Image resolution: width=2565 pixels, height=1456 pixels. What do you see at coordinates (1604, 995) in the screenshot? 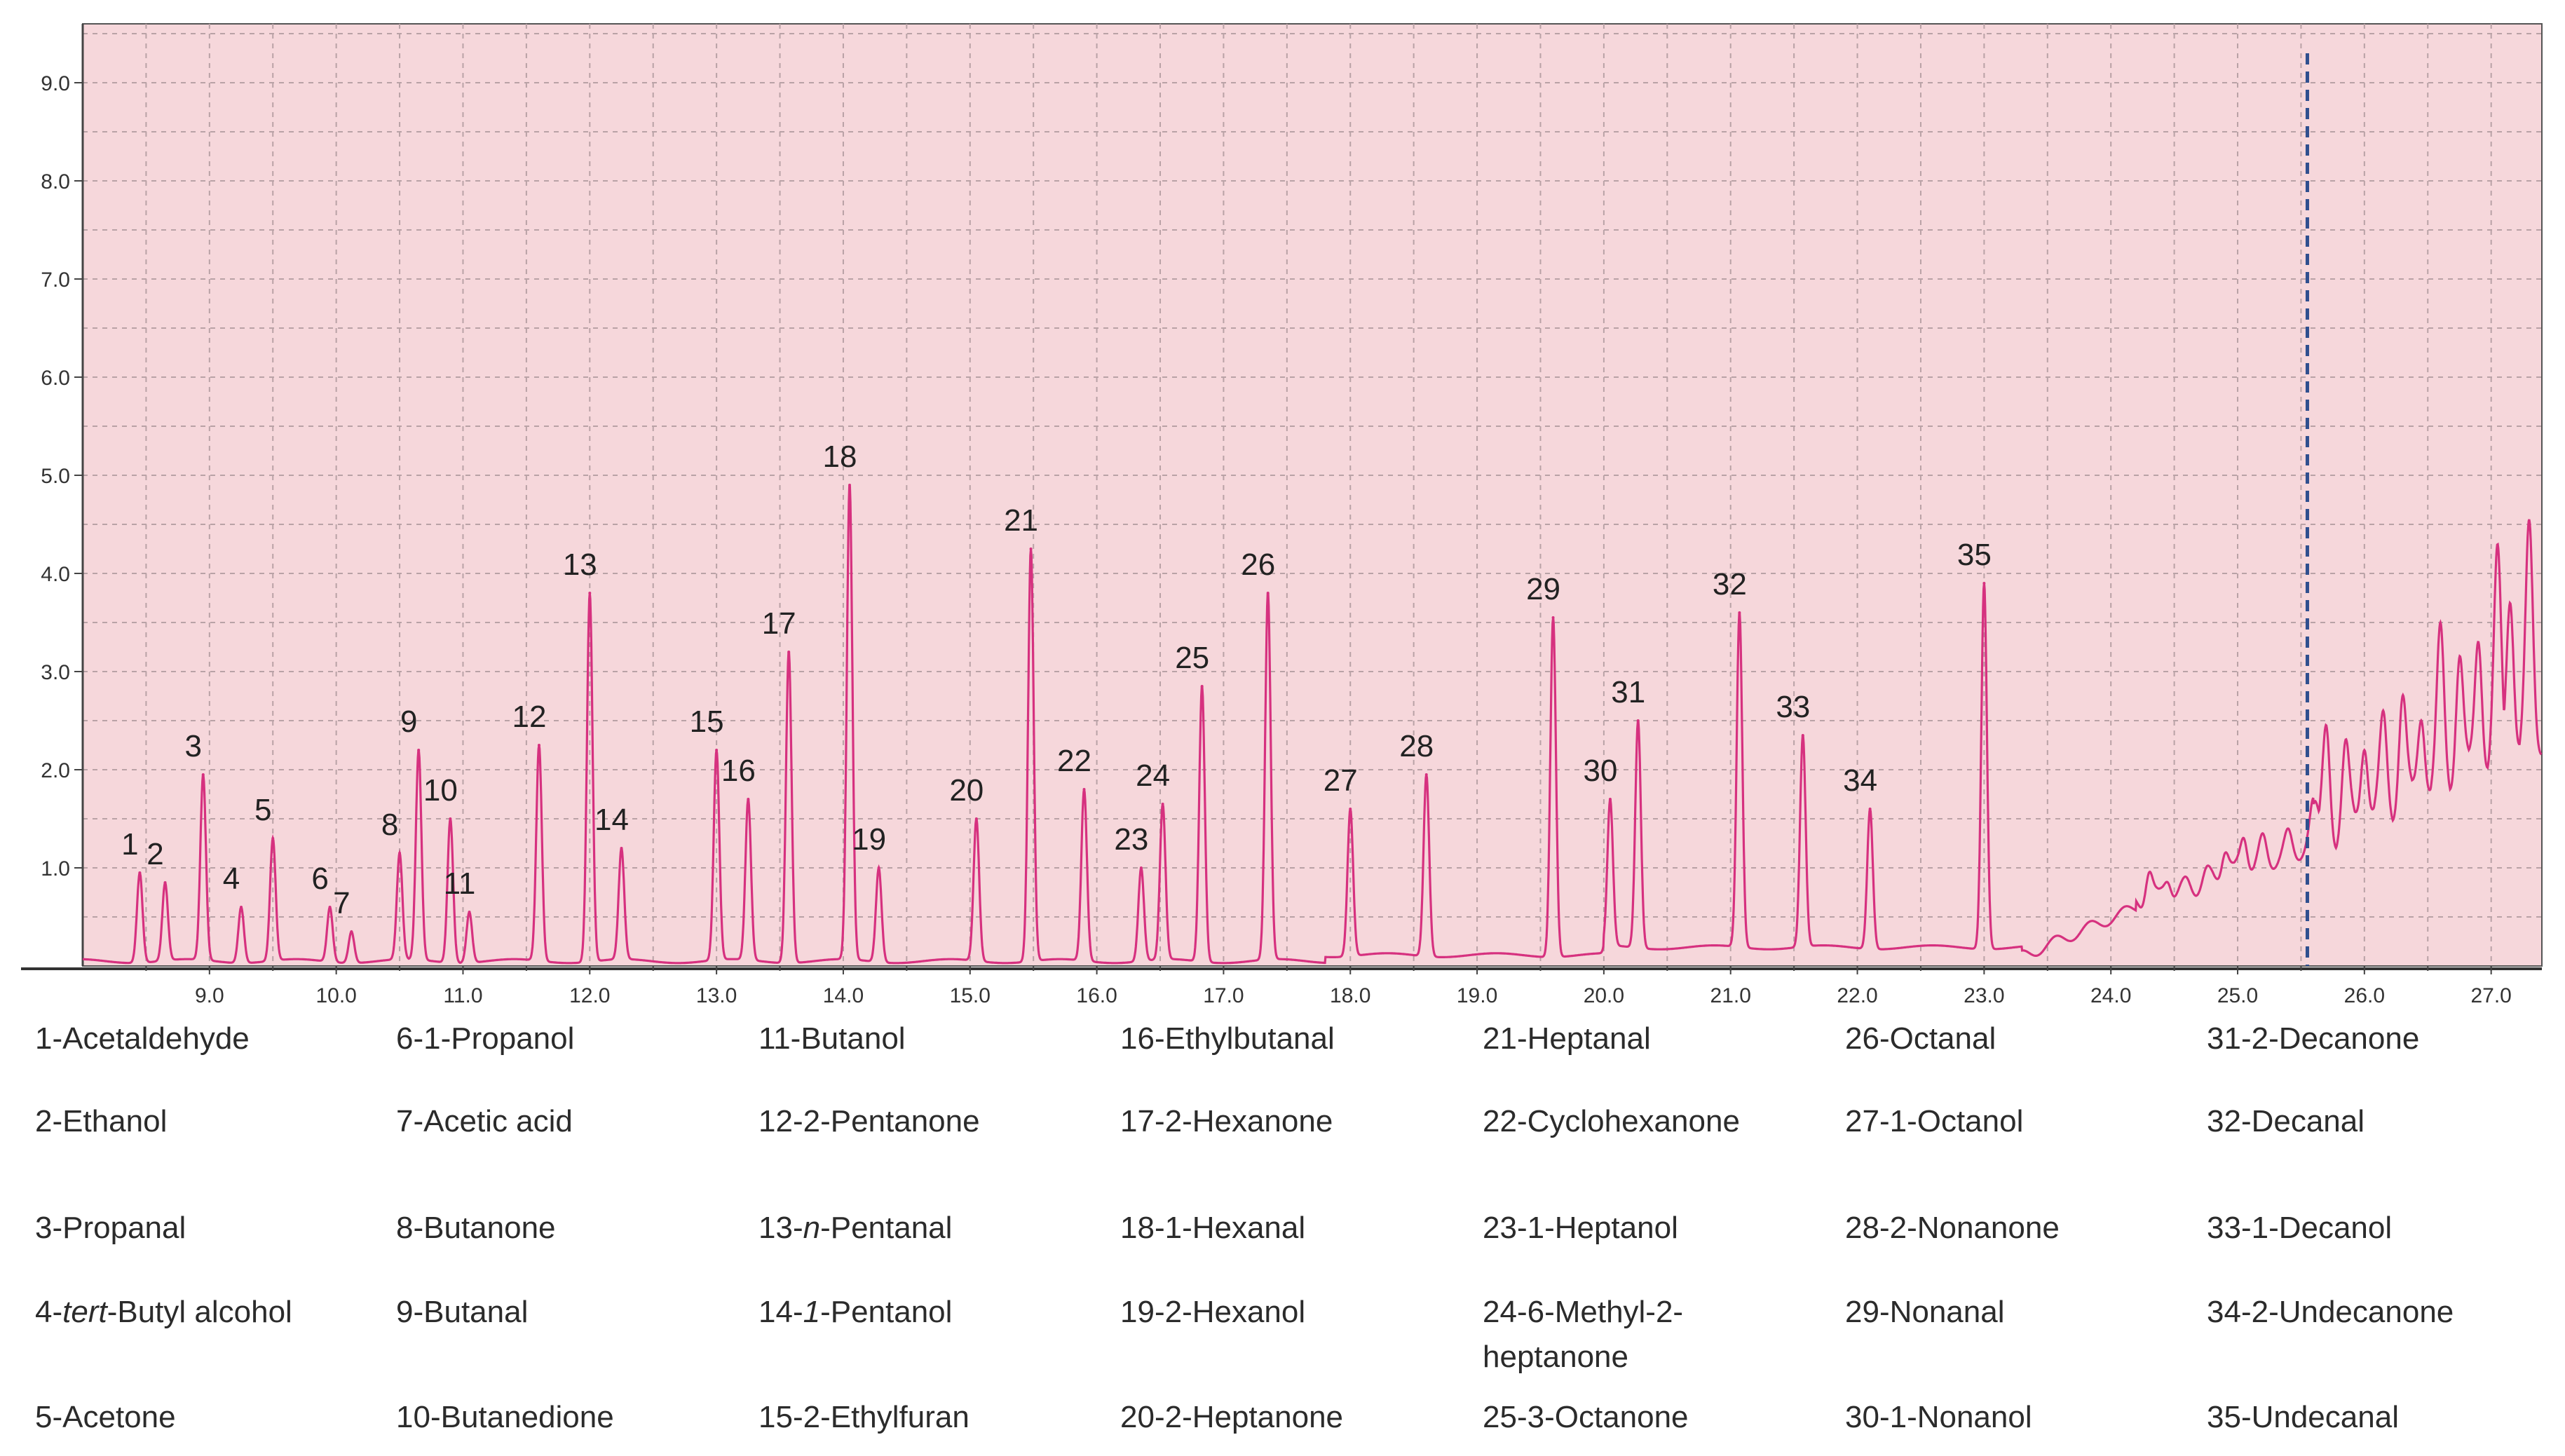
I see `x-tick-label: 20.0` at bounding box center [1604, 995].